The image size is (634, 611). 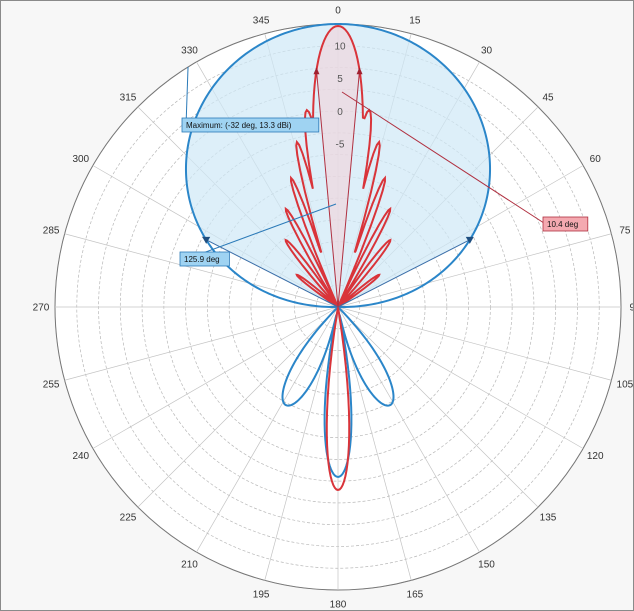 What do you see at coordinates (128, 97) in the screenshot?
I see `angle-label-315: 315` at bounding box center [128, 97].